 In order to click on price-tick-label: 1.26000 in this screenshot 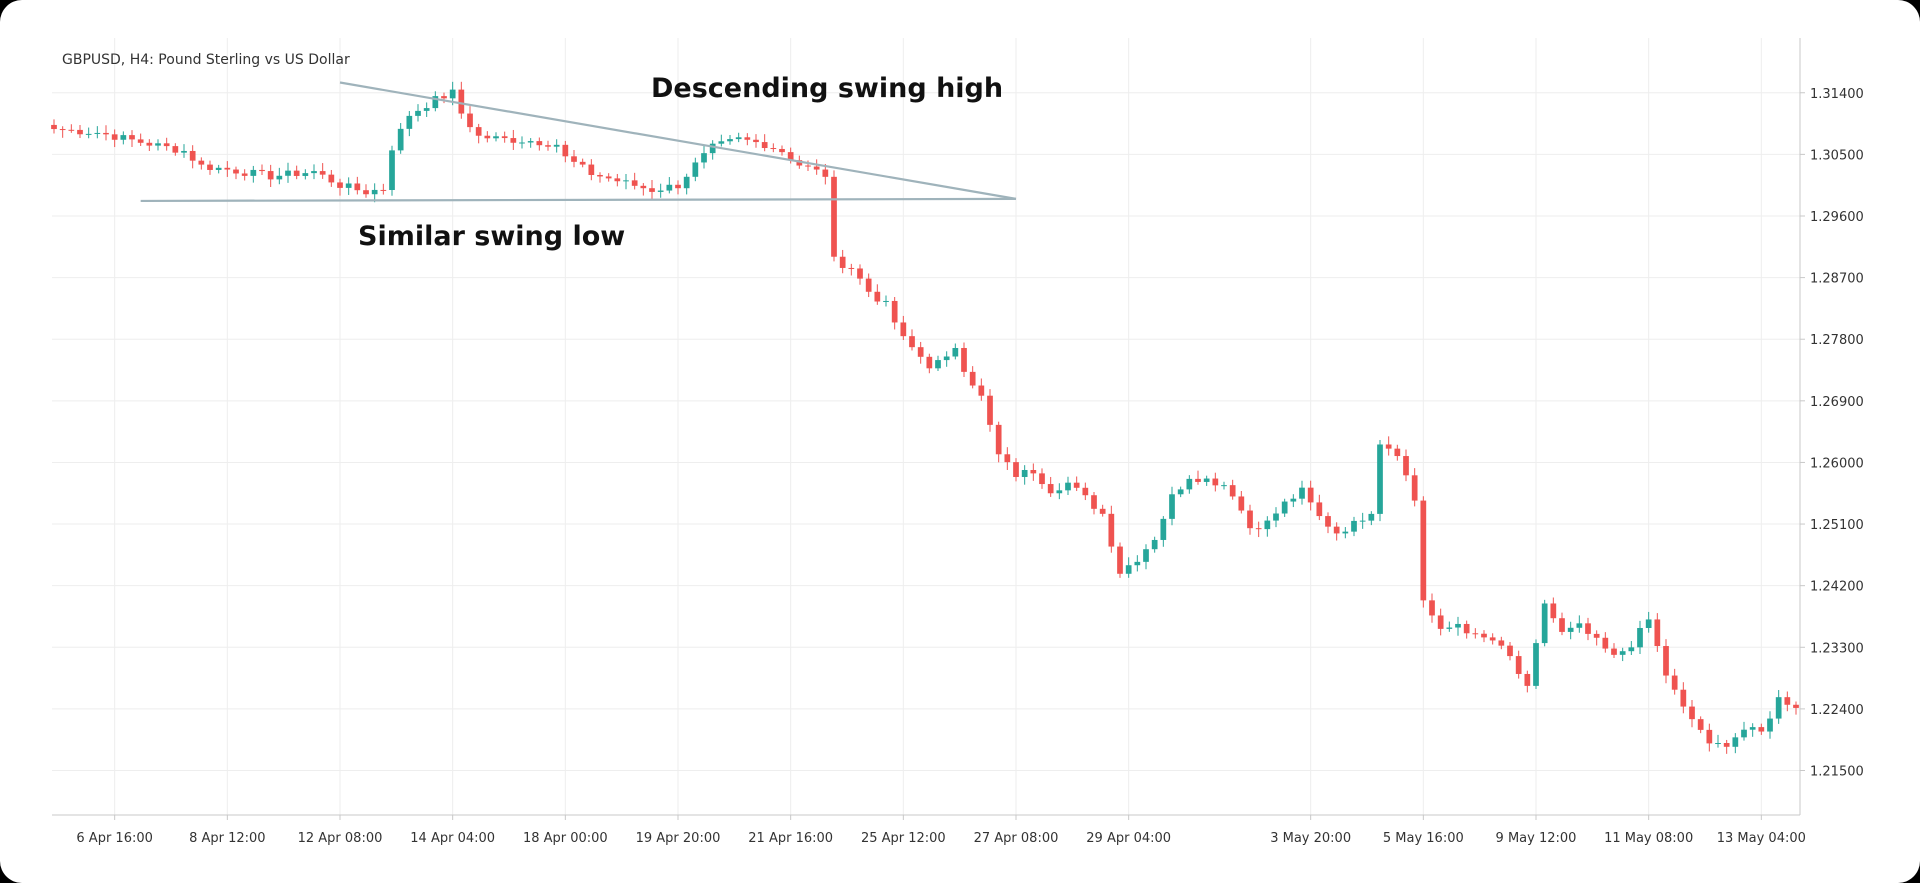, I will do `click(1837, 463)`.